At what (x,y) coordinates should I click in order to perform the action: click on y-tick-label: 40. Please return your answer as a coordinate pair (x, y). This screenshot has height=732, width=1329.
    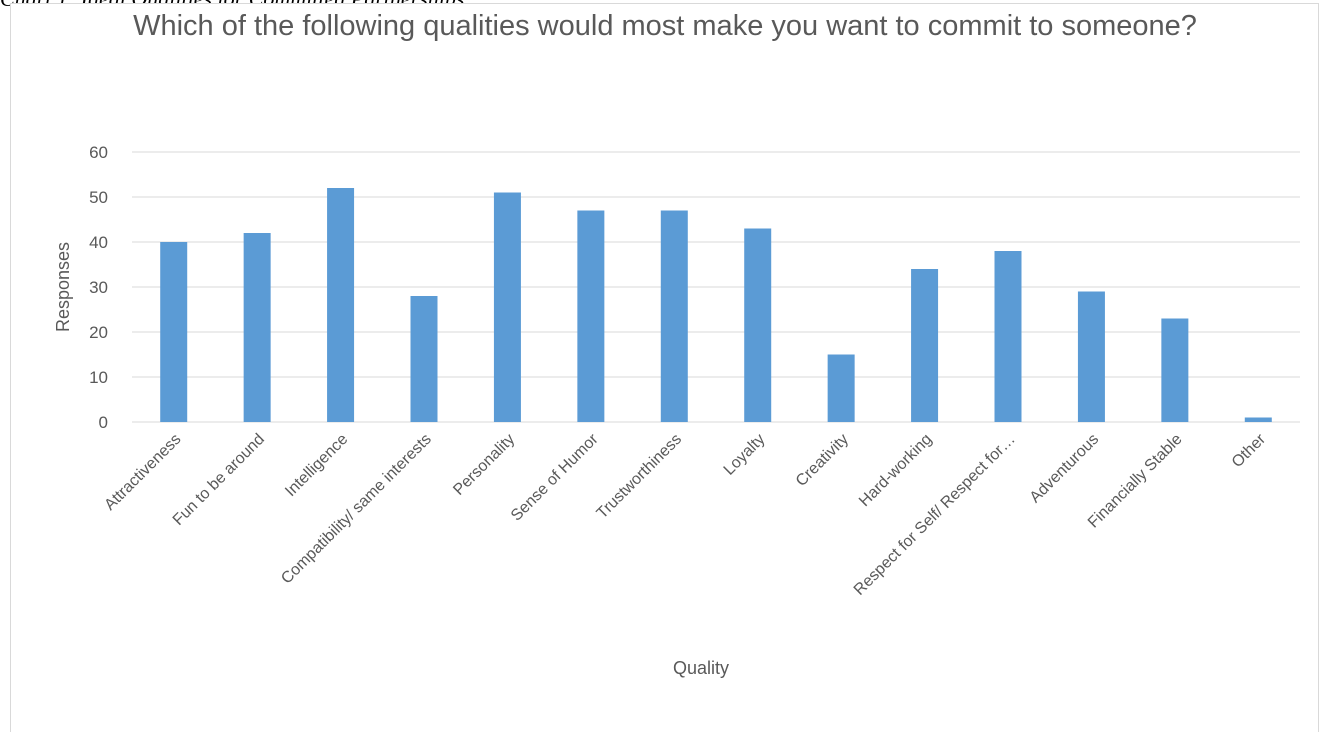
    Looking at the image, I should click on (98, 242).